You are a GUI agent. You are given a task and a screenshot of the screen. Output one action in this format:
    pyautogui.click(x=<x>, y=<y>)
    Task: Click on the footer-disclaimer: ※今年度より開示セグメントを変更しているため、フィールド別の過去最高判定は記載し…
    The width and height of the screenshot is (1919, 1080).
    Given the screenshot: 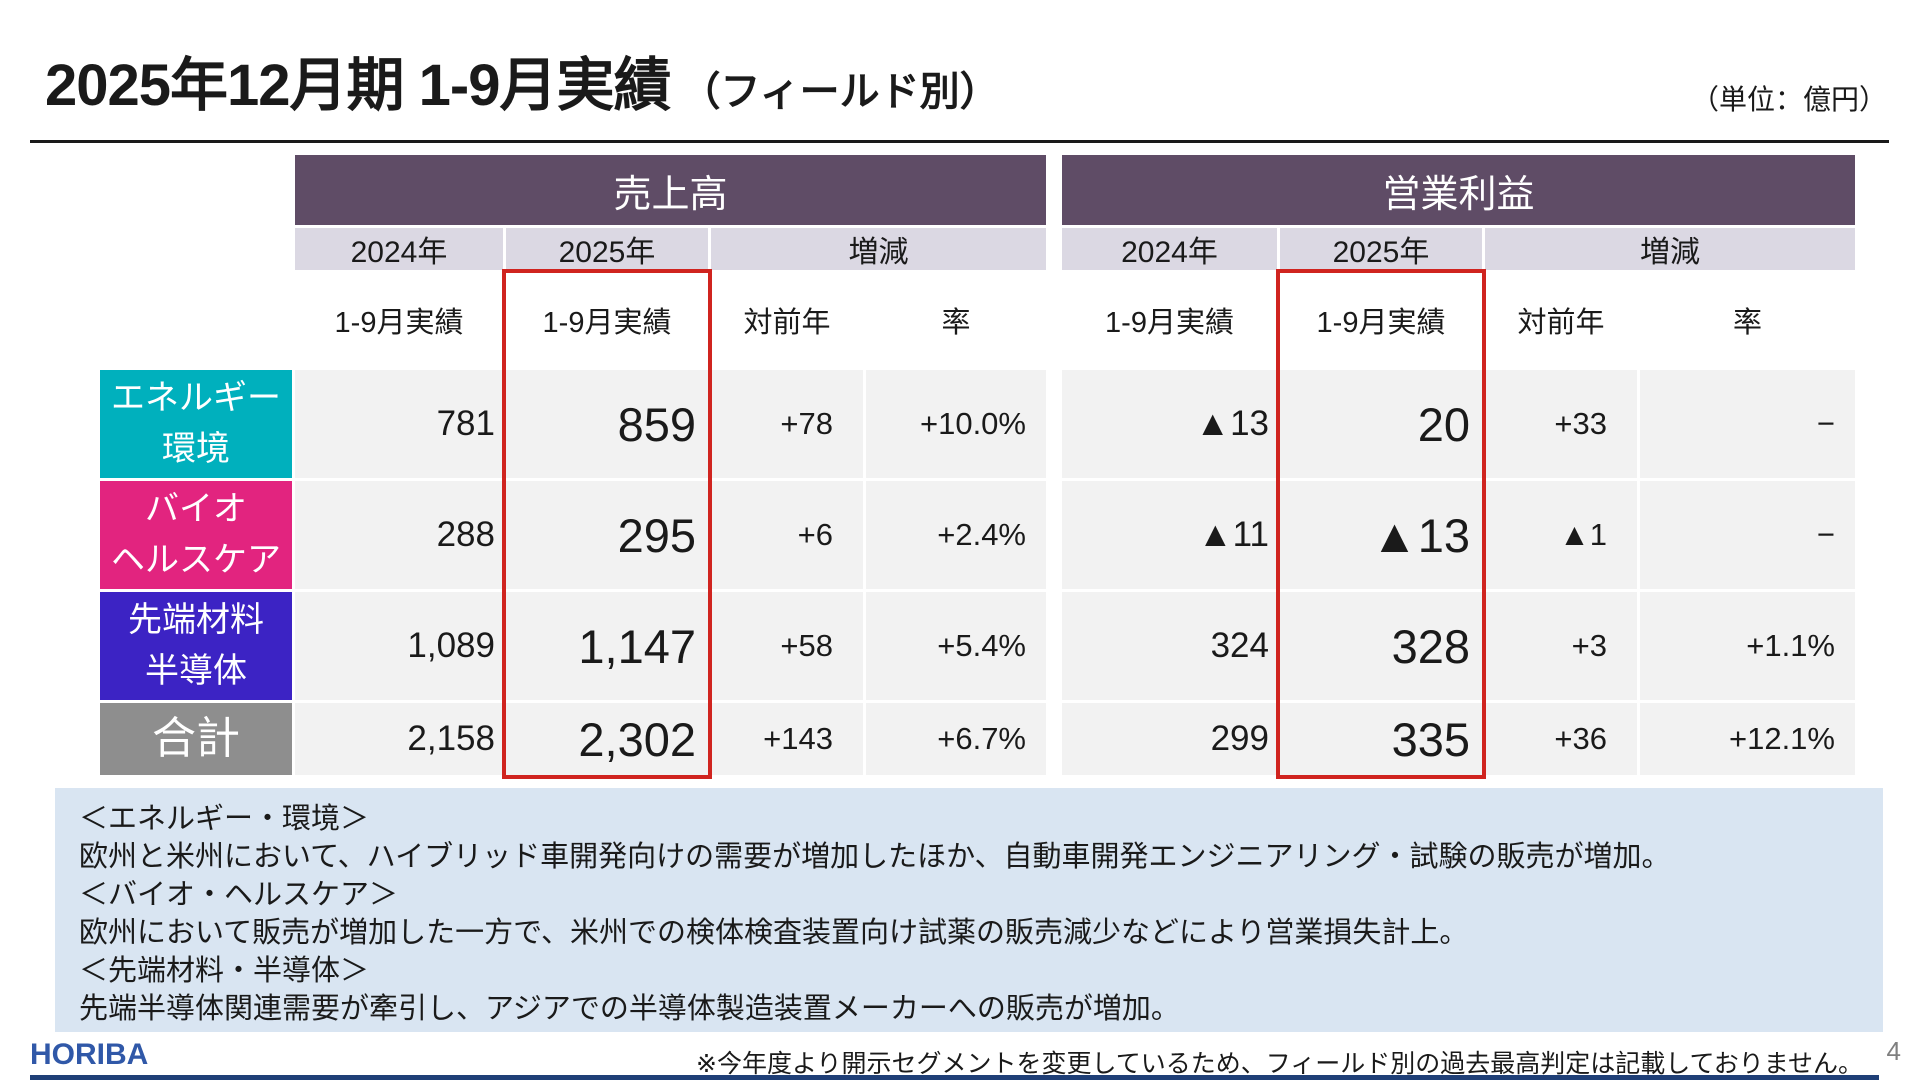 What is the action you would take?
    pyautogui.click(x=1279, y=1064)
    